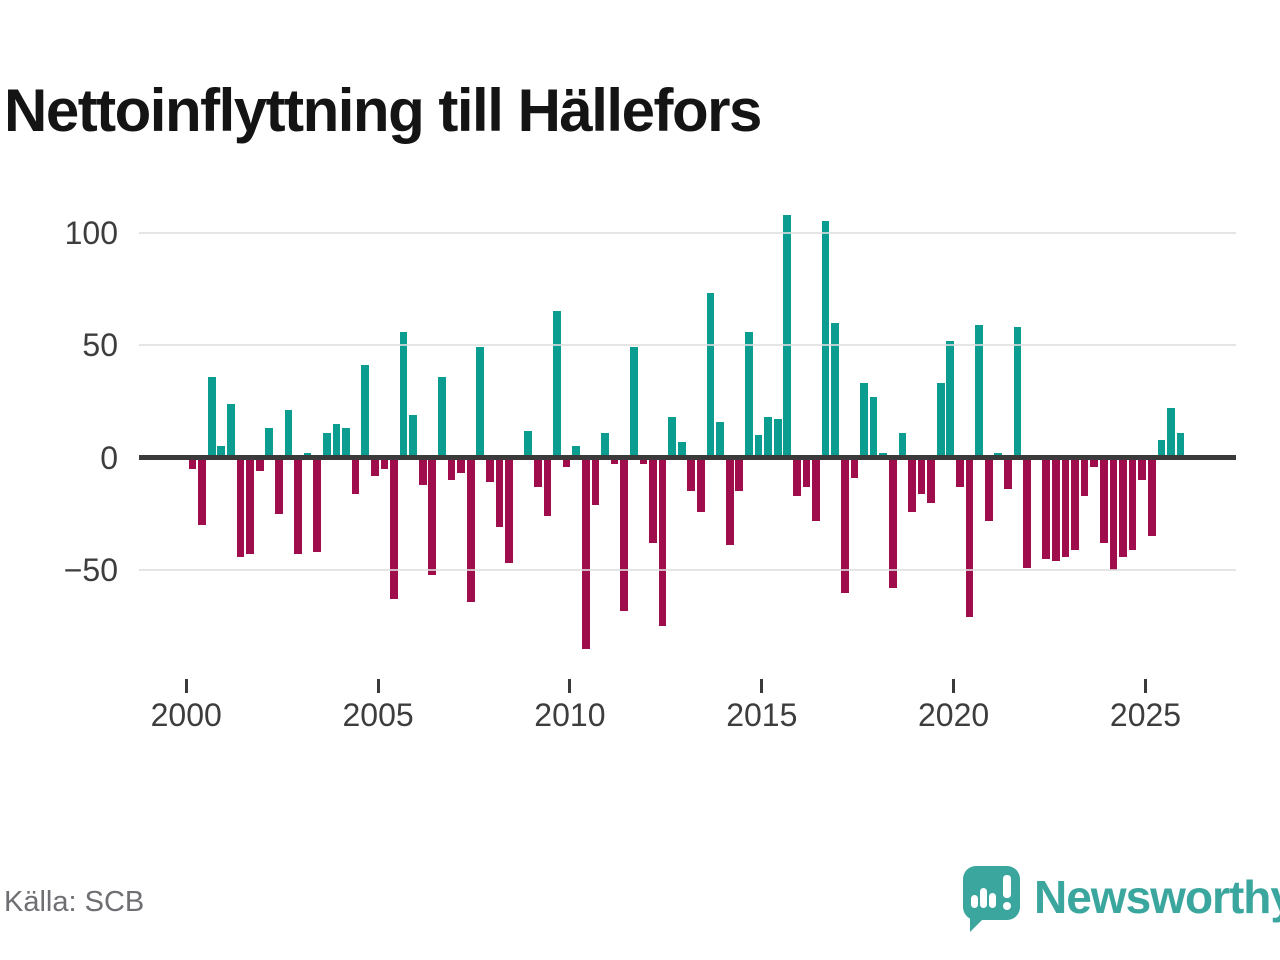  What do you see at coordinates (1103, 500) in the screenshot?
I see `bar-2023-q4` at bounding box center [1103, 500].